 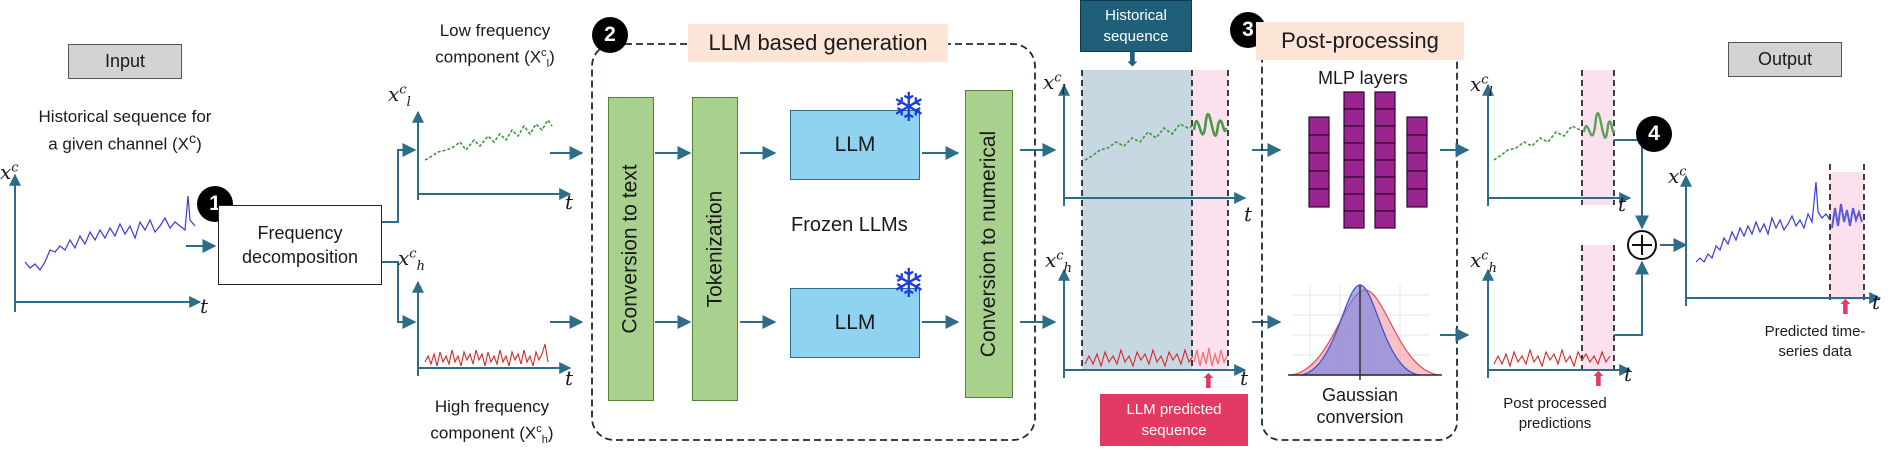 I want to click on llm-pred-line2: sequence, so click(x=1174, y=430).